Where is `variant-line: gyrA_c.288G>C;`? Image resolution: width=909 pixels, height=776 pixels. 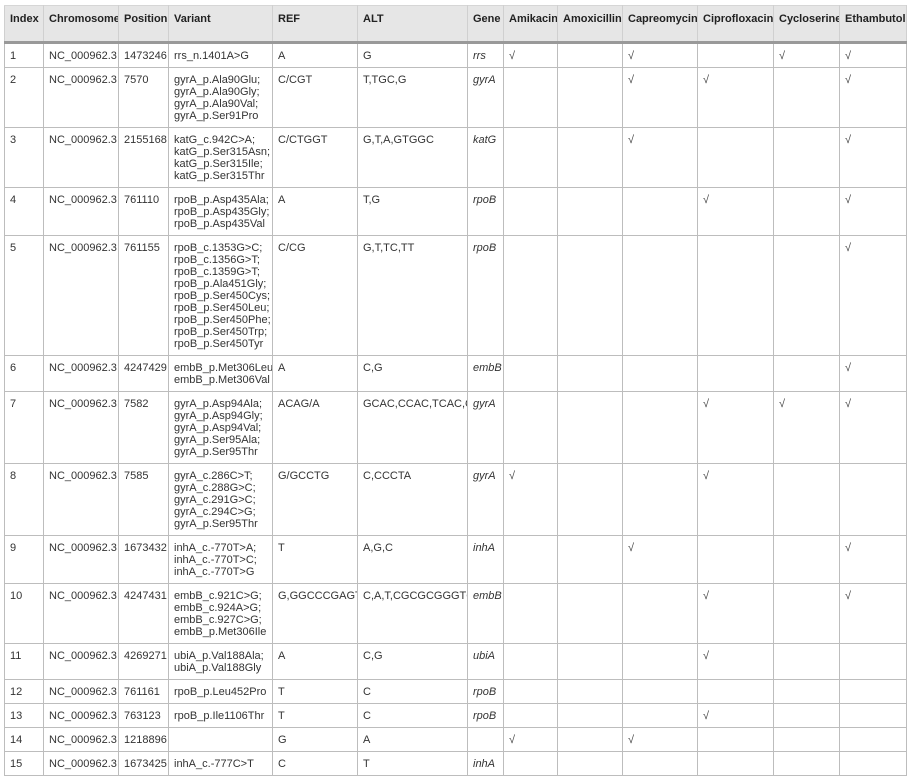 variant-line: gyrA_c.288G>C; is located at coordinates (215, 488).